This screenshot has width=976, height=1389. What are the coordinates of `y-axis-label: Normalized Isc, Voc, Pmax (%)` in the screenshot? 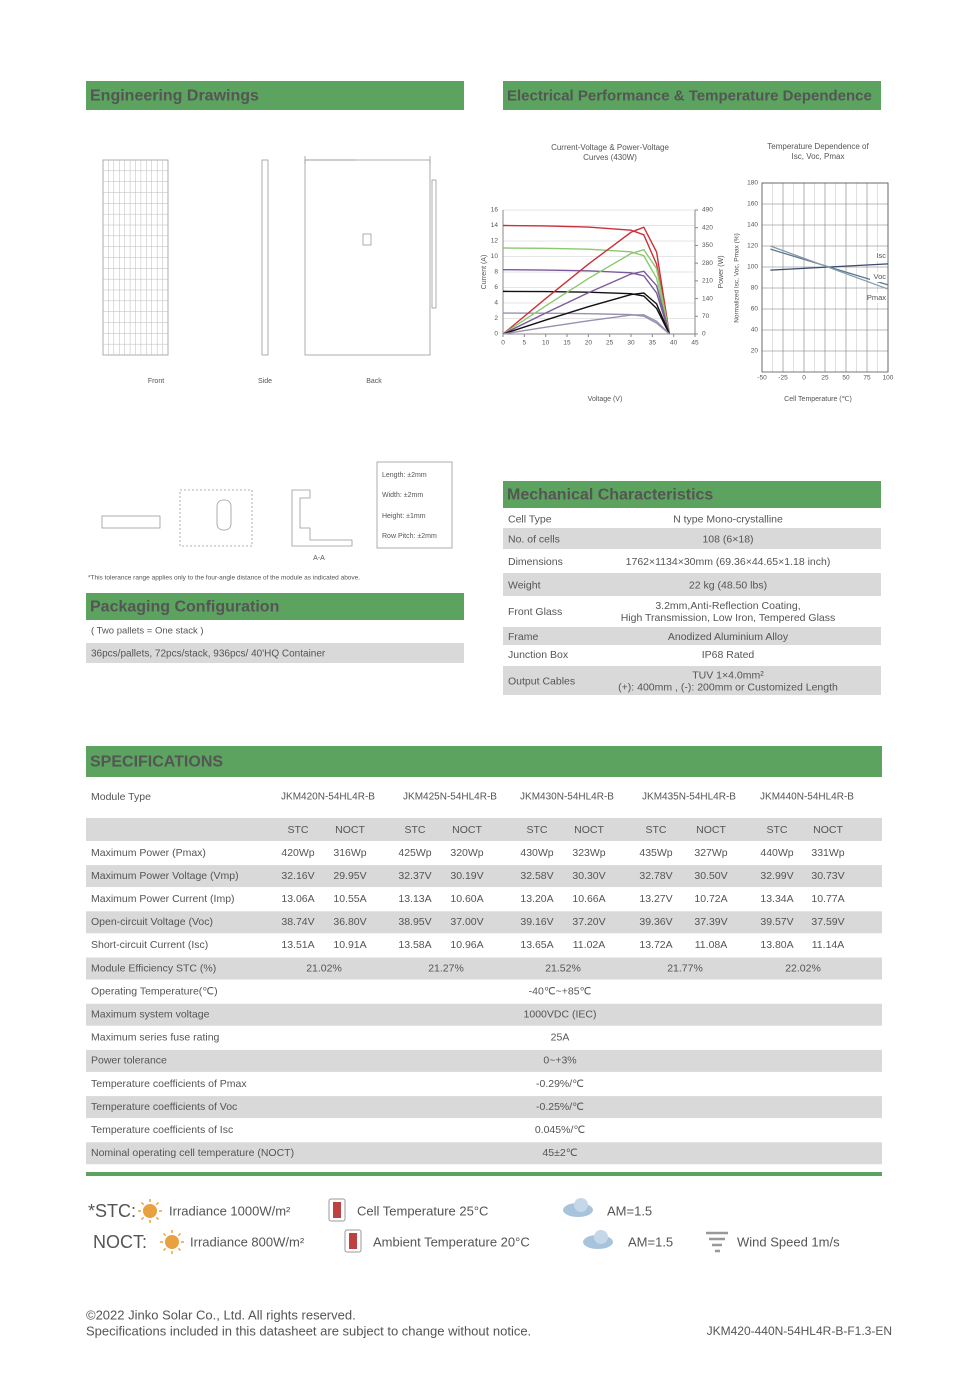 It's located at (737, 278).